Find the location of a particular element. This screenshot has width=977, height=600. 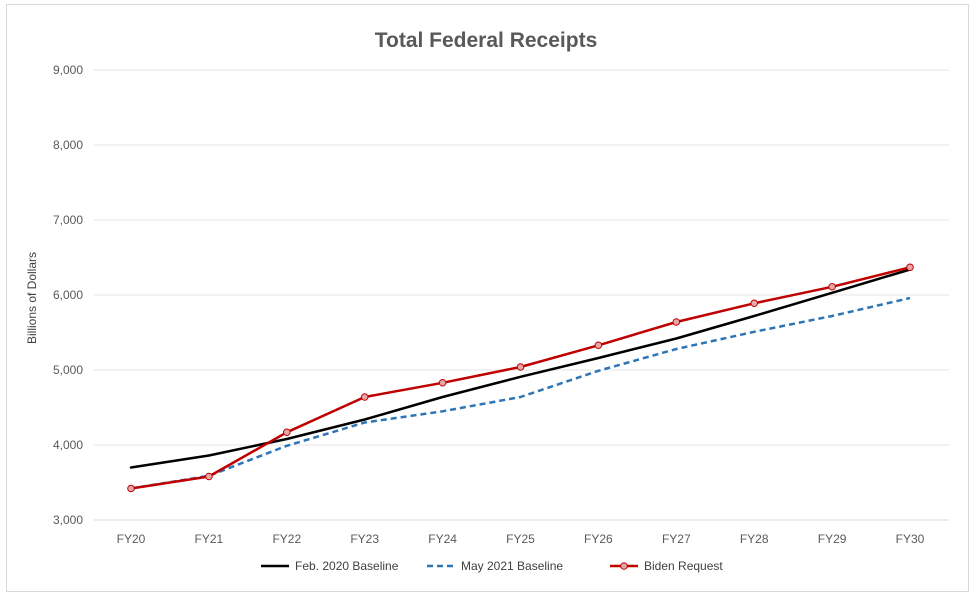

x-tick-label: FY20 is located at coordinates (131, 539).